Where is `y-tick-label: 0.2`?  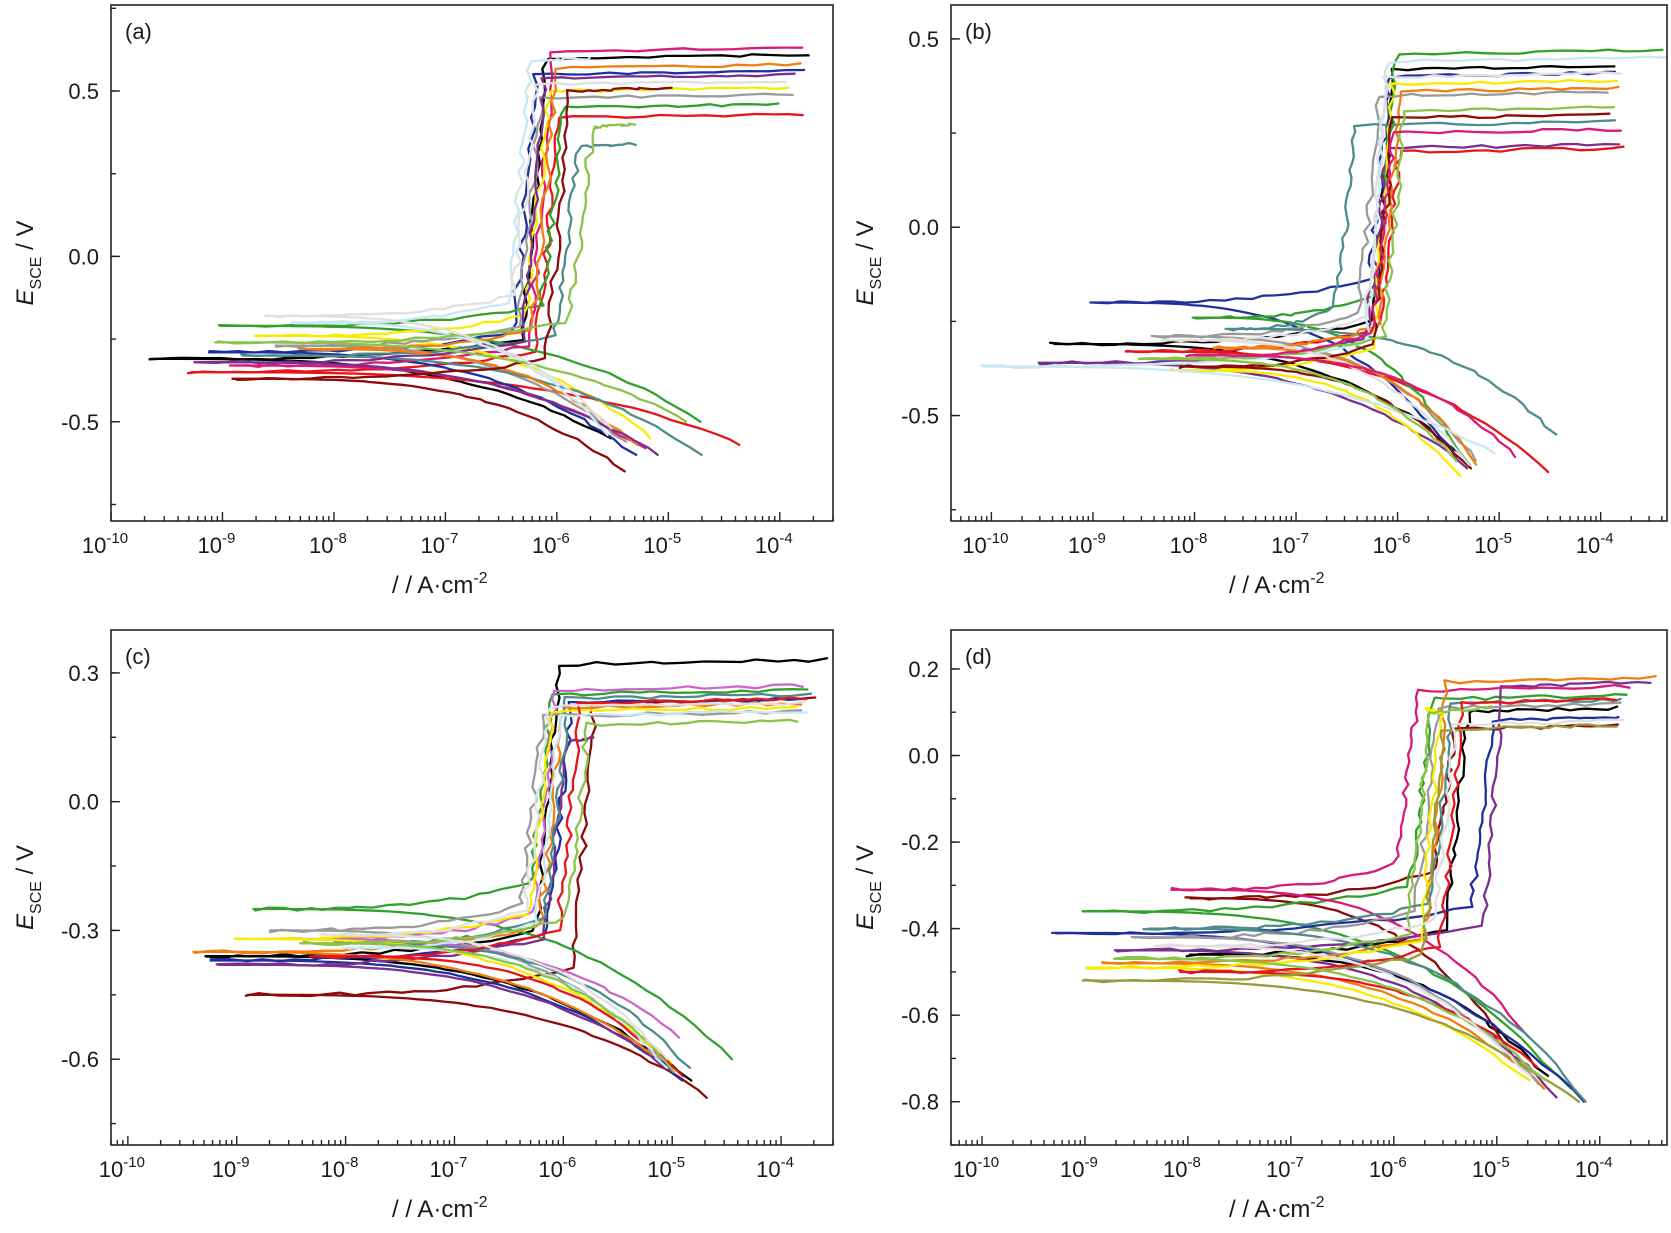
y-tick-label: 0.2 is located at coordinates (923, 669).